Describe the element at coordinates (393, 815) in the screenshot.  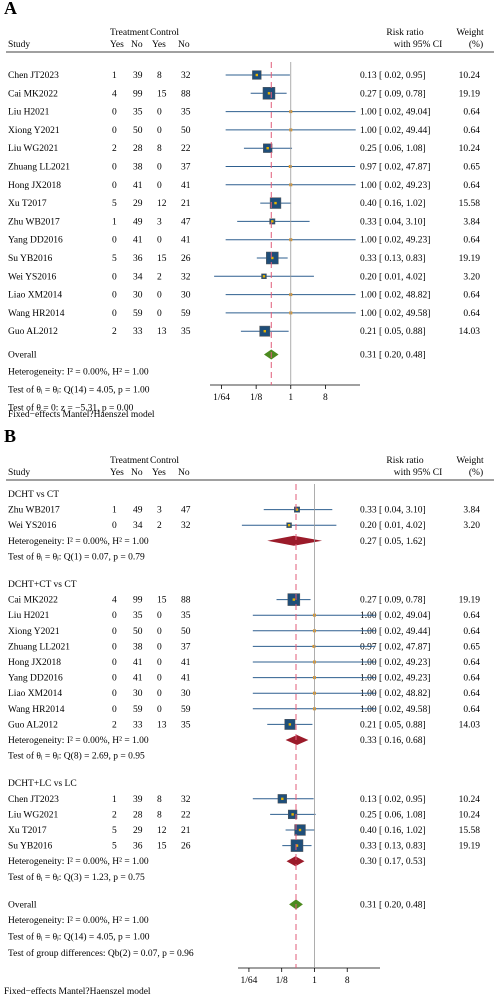
I see `risk-ratio-ci: 0.25 [ 0.06, 1.08]` at that location.